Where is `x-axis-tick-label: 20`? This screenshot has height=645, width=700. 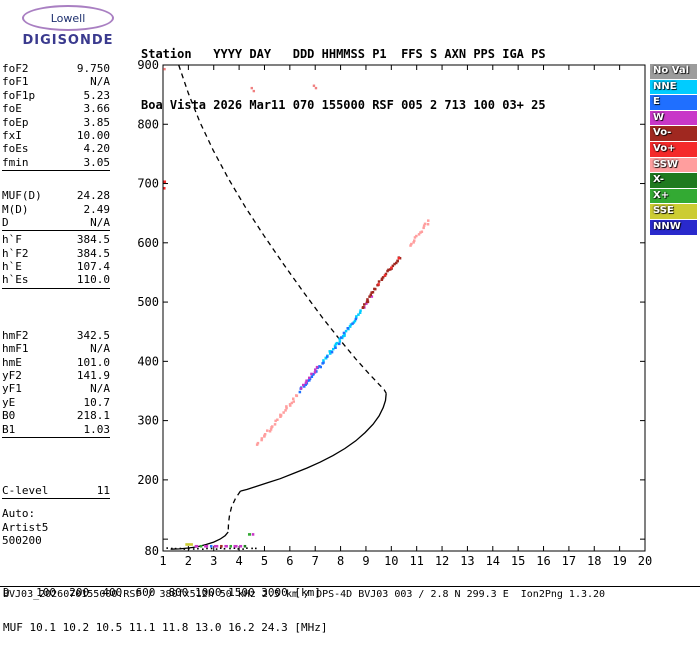 x-axis-tick-label: 20 is located at coordinates (645, 561).